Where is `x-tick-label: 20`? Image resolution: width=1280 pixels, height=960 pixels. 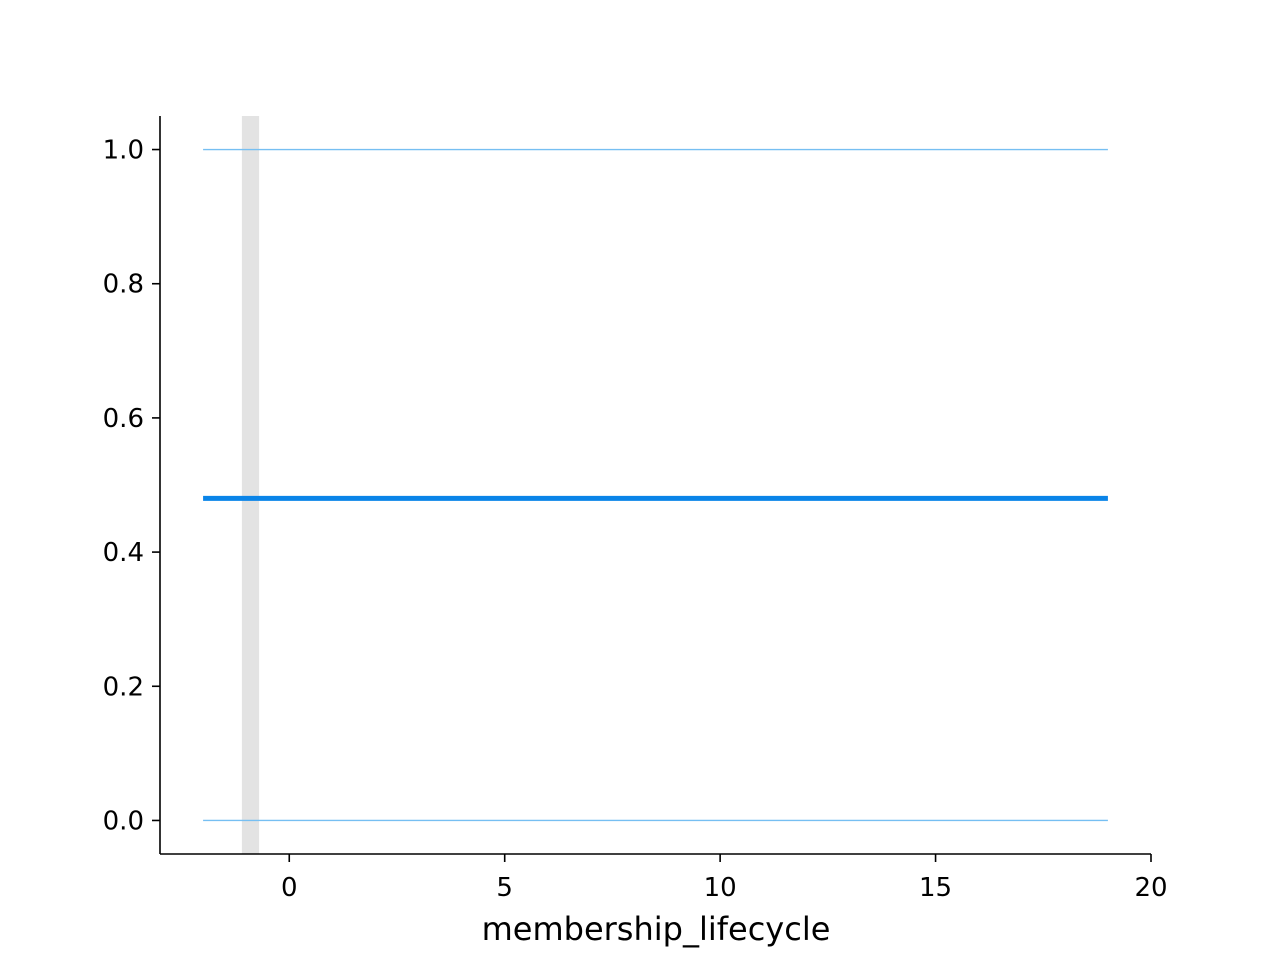
x-tick-label: 20 is located at coordinates (1150, 888).